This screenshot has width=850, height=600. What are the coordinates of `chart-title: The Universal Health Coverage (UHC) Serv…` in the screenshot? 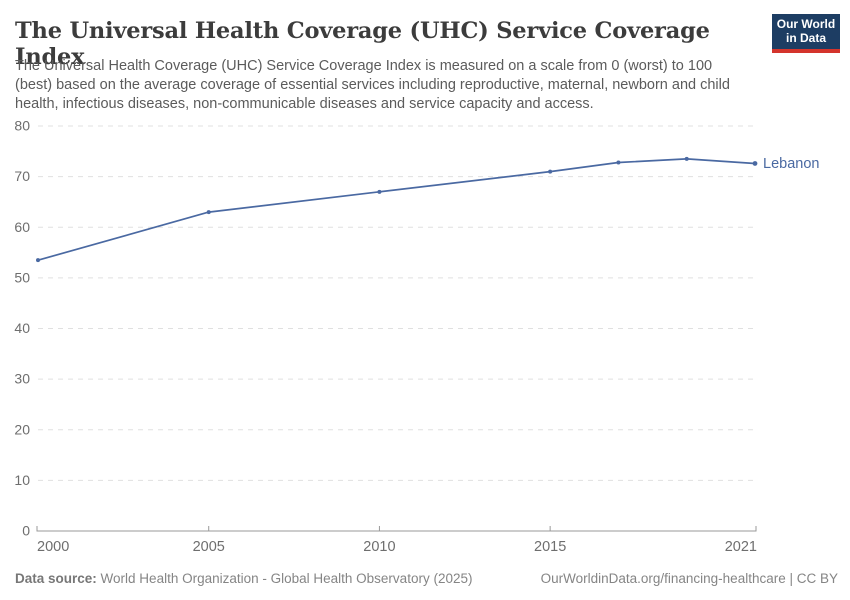 It's located at (362, 44).